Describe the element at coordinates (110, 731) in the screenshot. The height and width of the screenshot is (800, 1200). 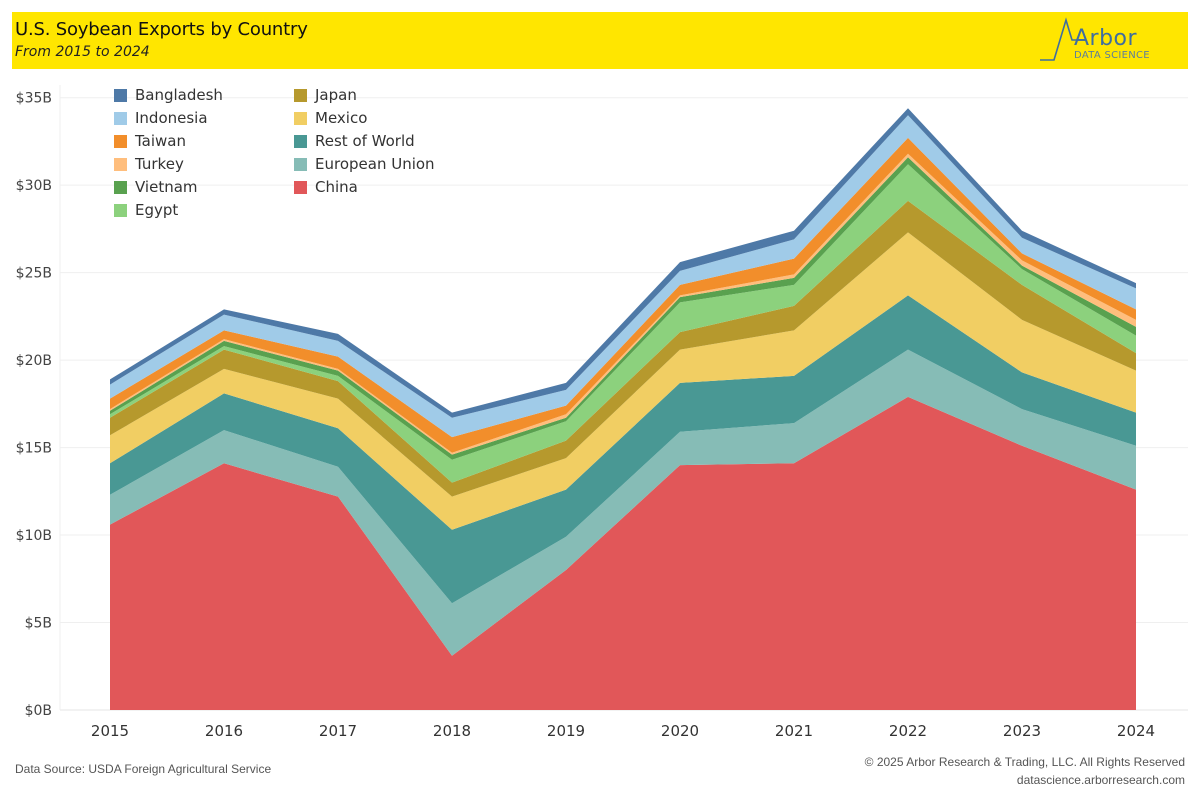
I see `x-tick-label: 2015` at that location.